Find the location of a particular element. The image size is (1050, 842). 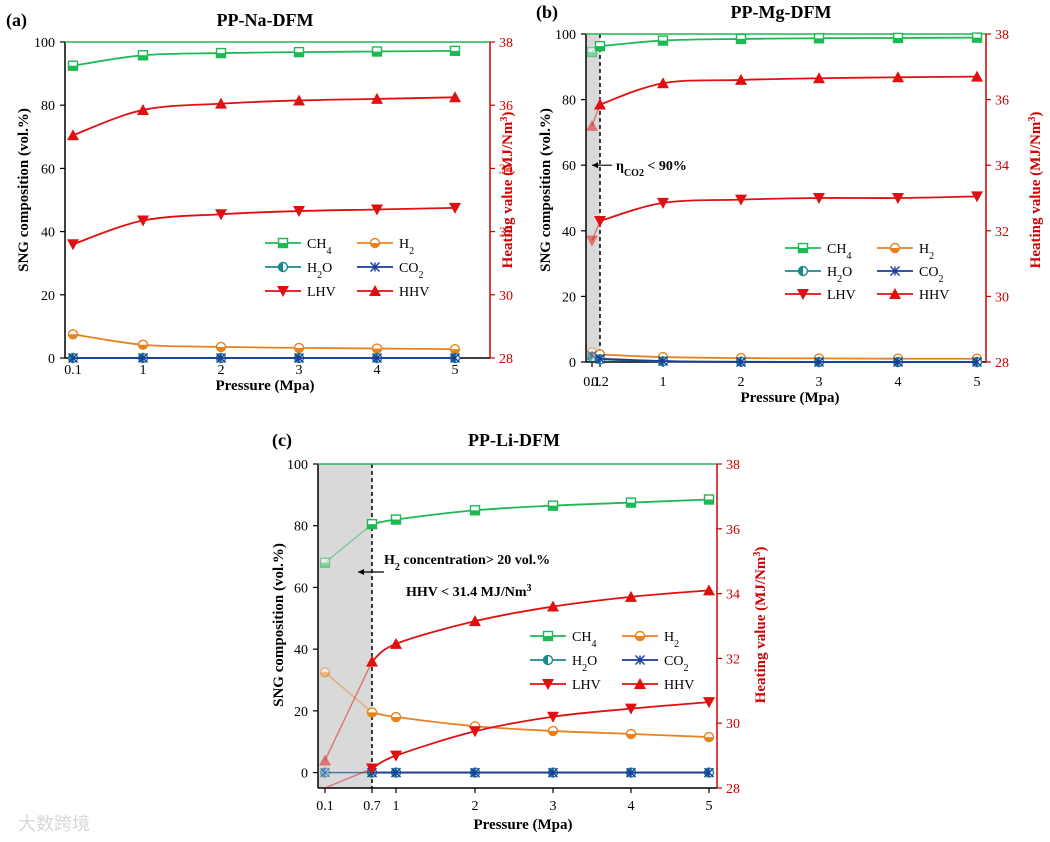

x-tick-label: 1 is located at coordinates (663, 382).